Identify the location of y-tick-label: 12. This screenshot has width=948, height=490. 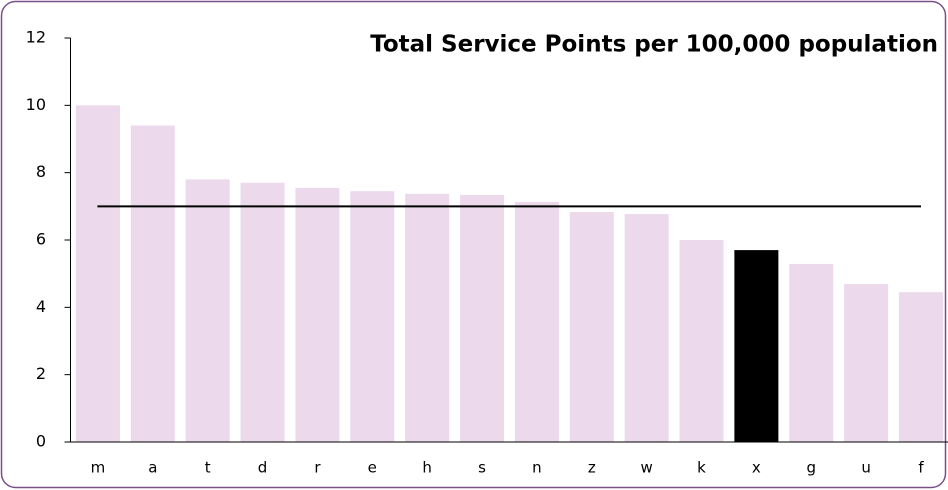
(36, 37).